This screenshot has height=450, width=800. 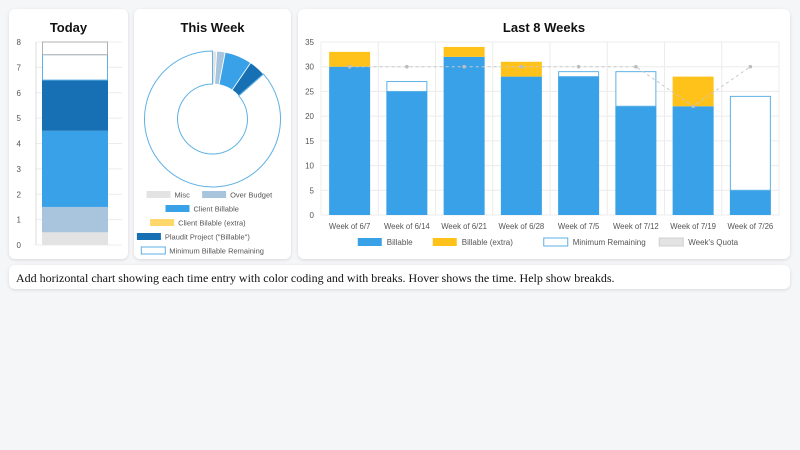 What do you see at coordinates (349, 226) in the screenshot?
I see `weeks-x-tick: Week of 6/7` at bounding box center [349, 226].